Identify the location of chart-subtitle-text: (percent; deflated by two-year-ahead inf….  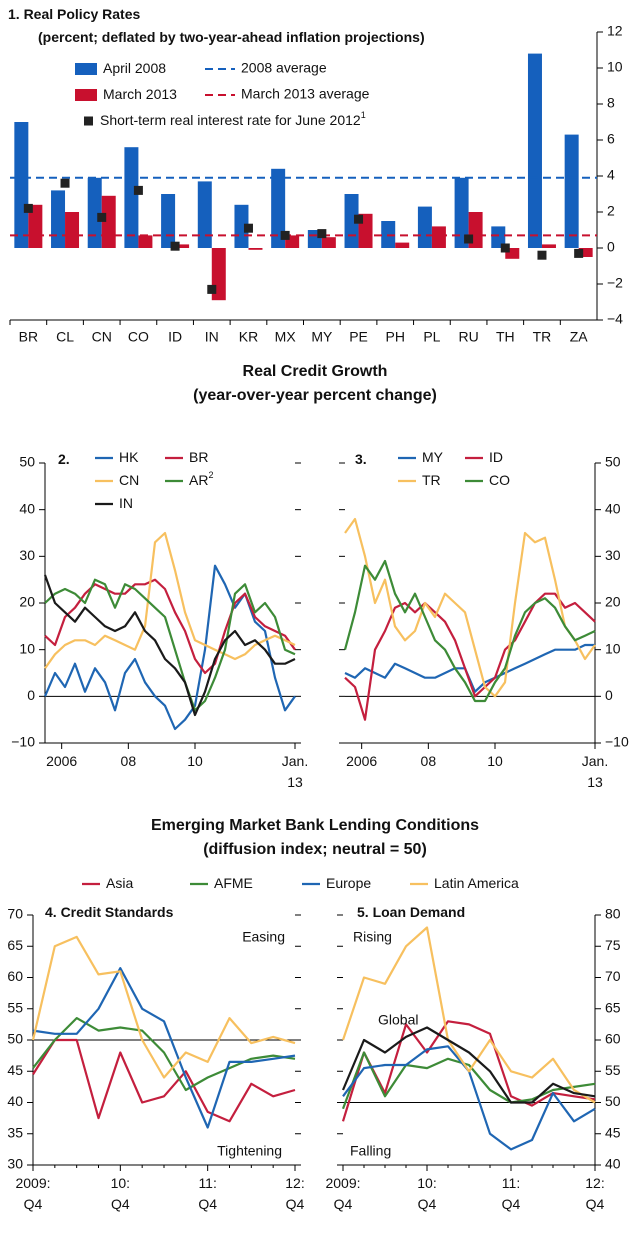
(231, 37).